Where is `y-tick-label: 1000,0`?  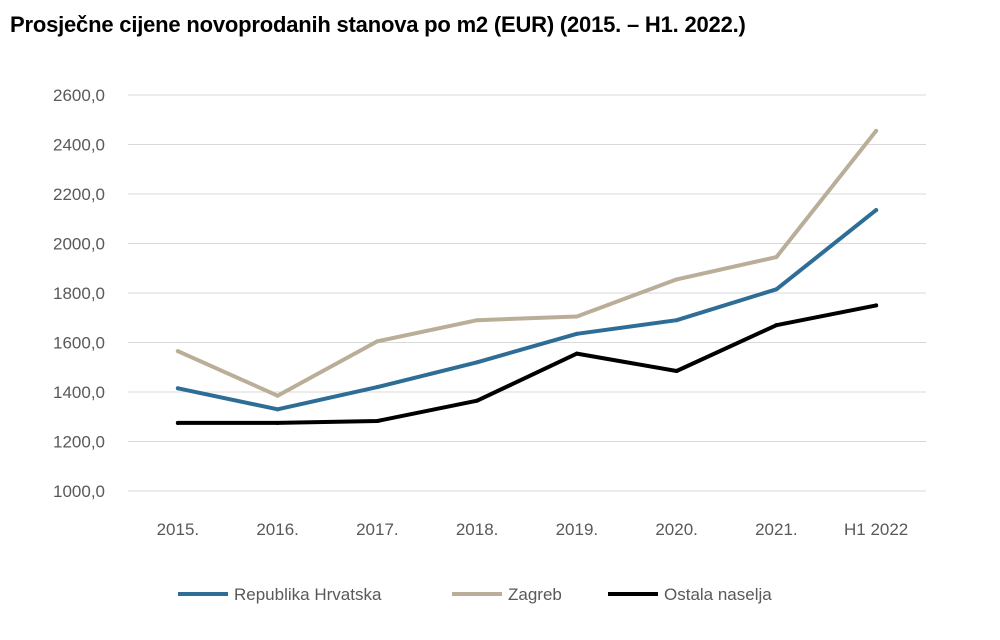 y-tick-label: 1000,0 is located at coordinates (79, 491).